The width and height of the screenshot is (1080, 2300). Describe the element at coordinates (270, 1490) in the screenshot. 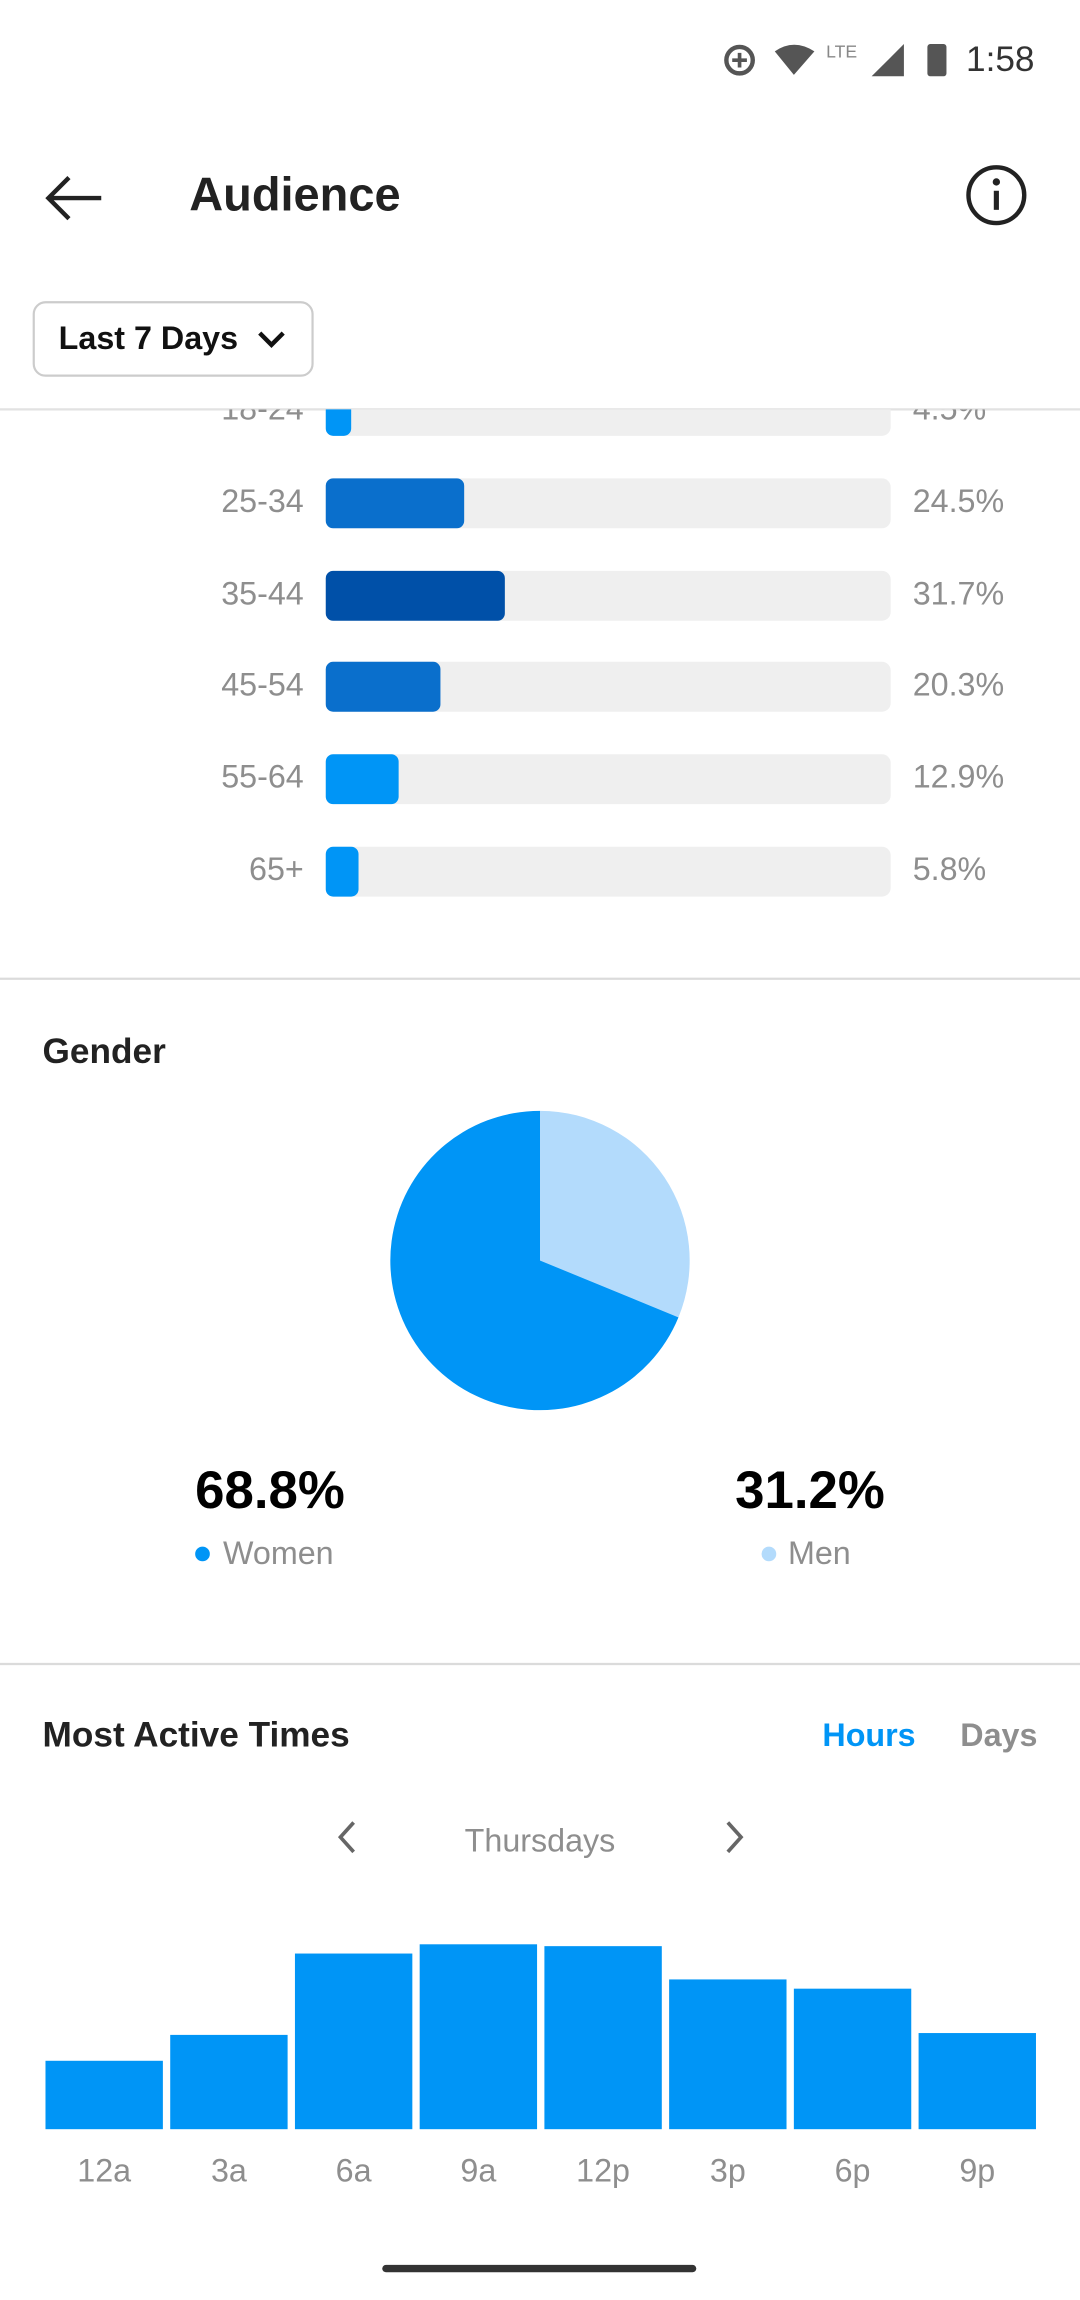

I see `percent-label: 68.8%` at that location.